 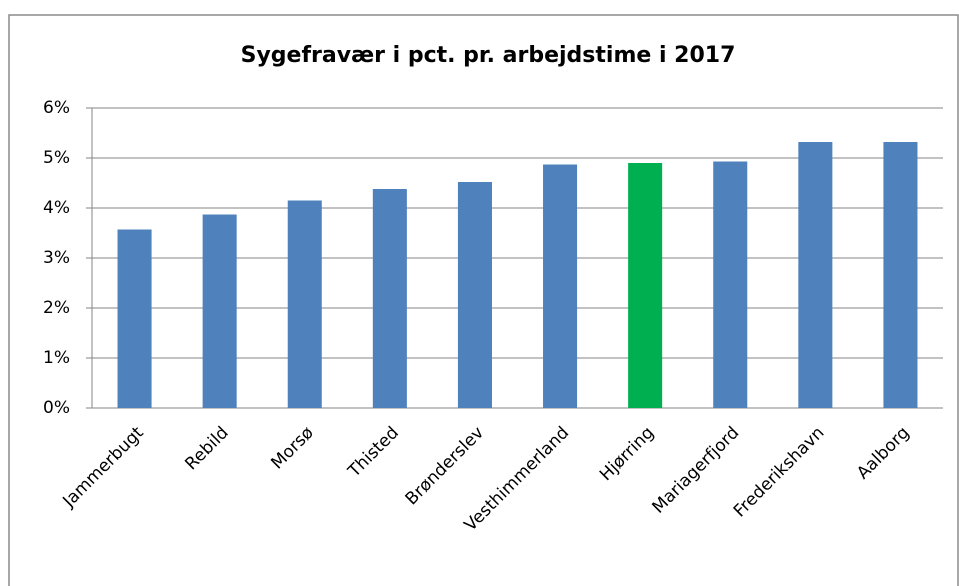 What do you see at coordinates (56, 308) in the screenshot?
I see `y-tick-label: 2%` at bounding box center [56, 308].